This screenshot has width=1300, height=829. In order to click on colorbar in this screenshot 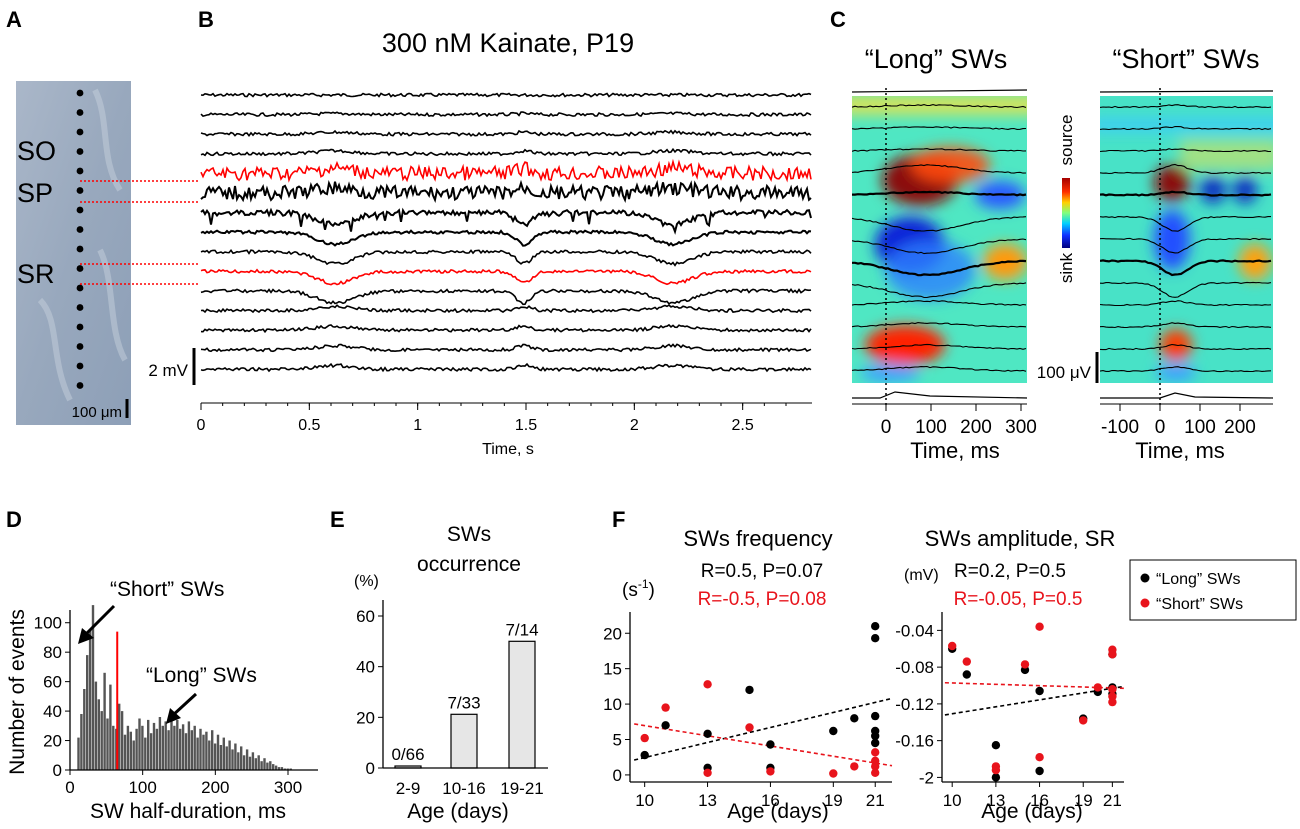, I will do `click(1066, 213)`.